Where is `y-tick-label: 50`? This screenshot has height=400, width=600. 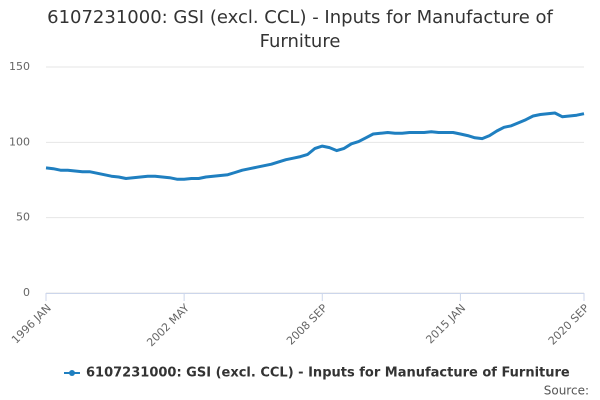 y-tick-label: 50 is located at coordinates (23, 217).